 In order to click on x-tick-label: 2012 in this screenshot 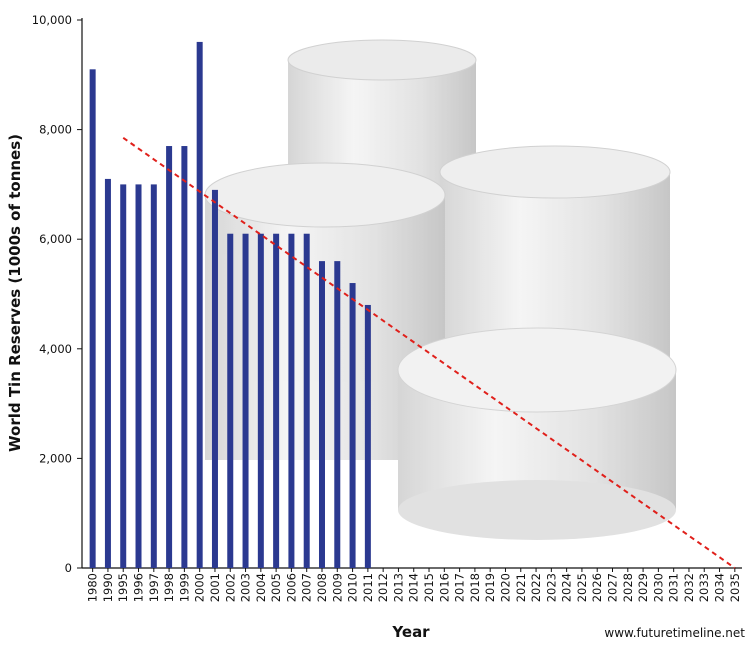, I will do `click(383, 587)`.